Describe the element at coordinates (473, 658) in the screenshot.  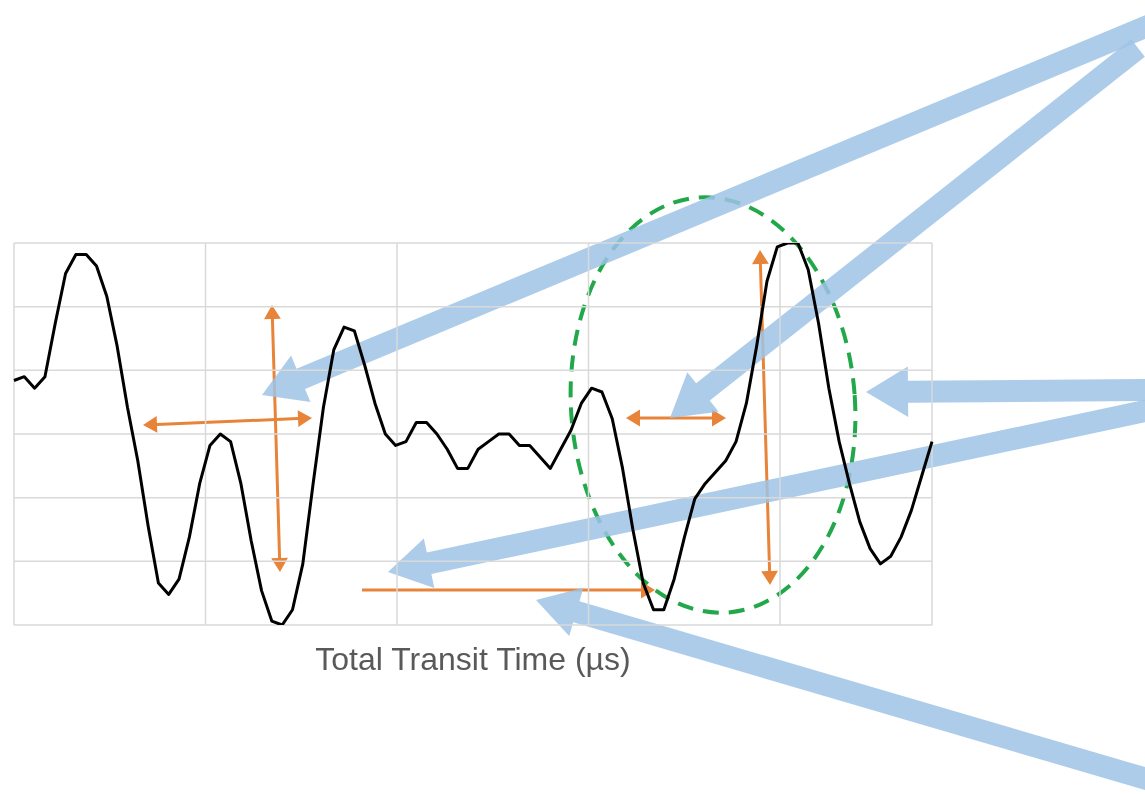
I see `x-axis-title: Total Transit Time (µs)` at that location.